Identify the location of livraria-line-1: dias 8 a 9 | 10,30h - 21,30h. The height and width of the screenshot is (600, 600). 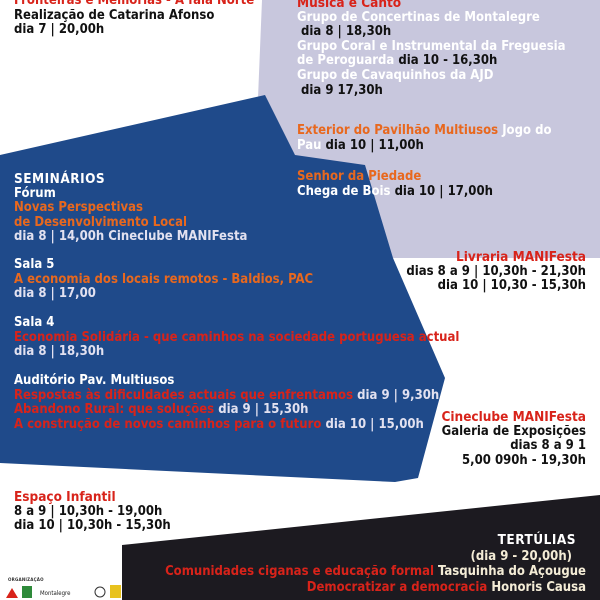
(496, 271).